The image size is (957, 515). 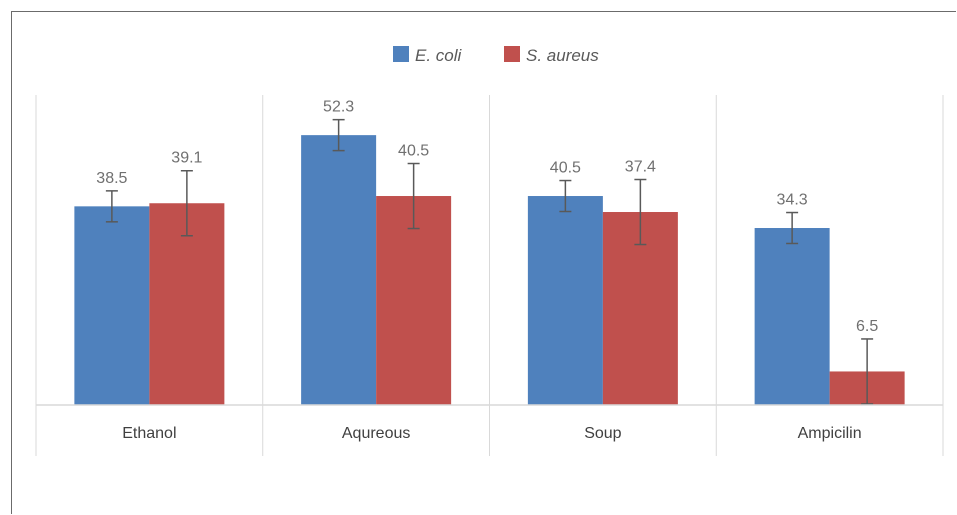 I want to click on data-label: 38.5, so click(x=111, y=178).